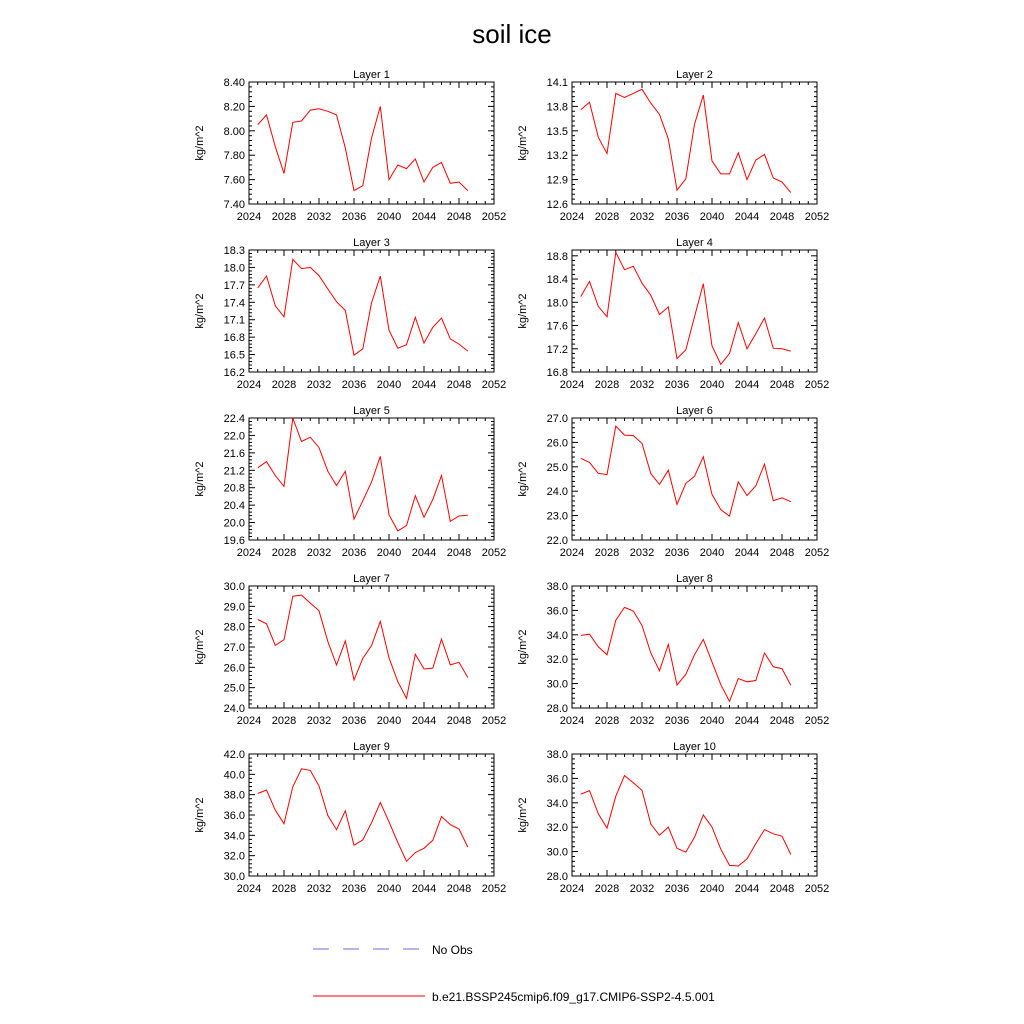  I want to click on y-tick-label: 13.2, so click(557, 156).